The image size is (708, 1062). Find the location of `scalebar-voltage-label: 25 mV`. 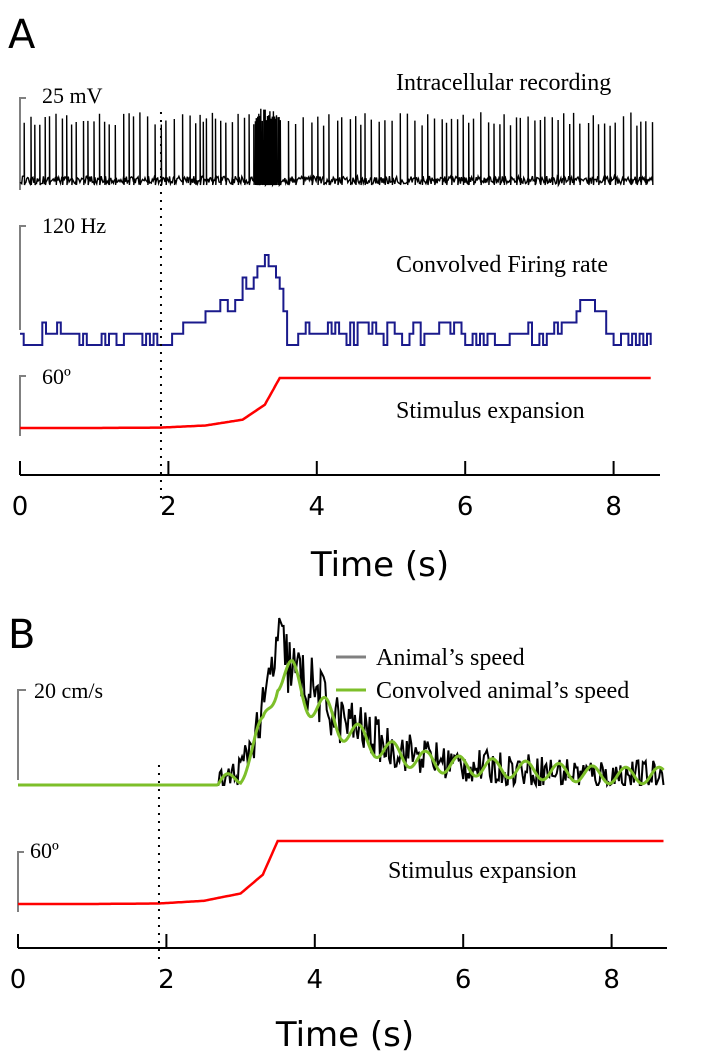

scalebar-voltage-label: 25 mV is located at coordinates (72, 95).